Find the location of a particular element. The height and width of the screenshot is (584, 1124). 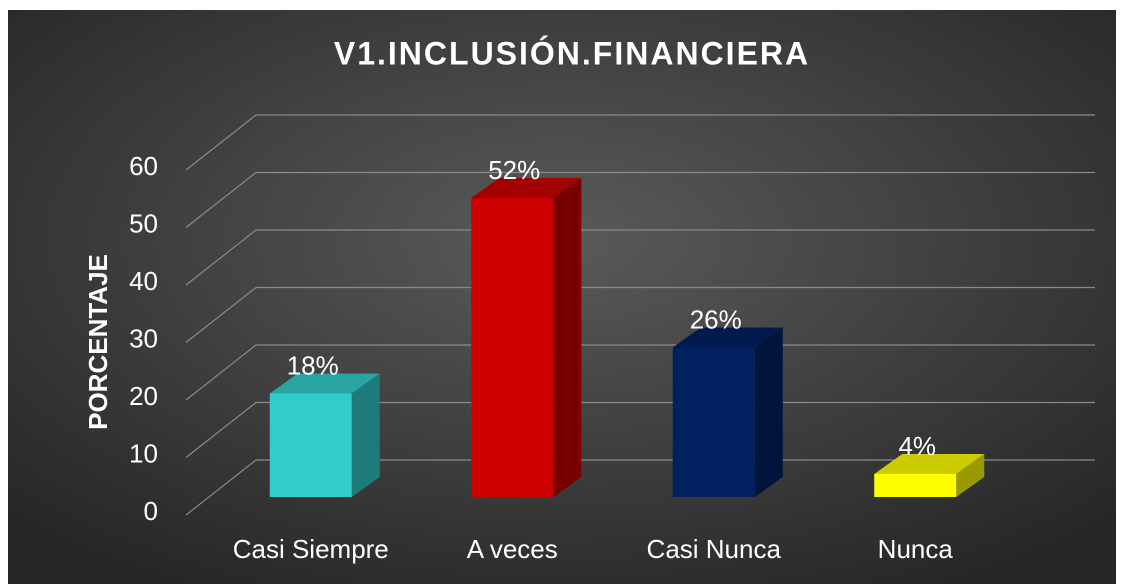

chart-title: V1.INCLUSIÓN.FINANCIERA is located at coordinates (572, 53).